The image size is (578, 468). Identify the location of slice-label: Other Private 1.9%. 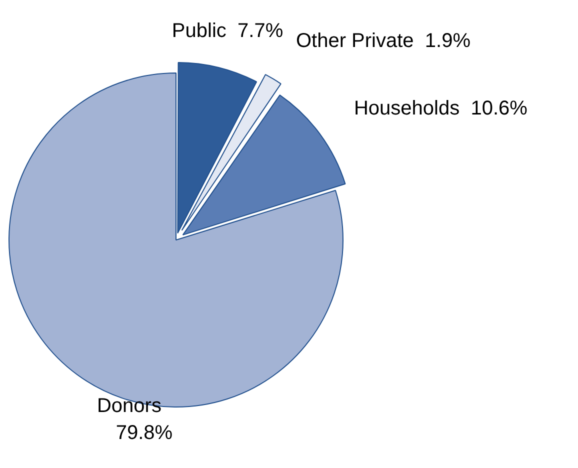
(383, 41).